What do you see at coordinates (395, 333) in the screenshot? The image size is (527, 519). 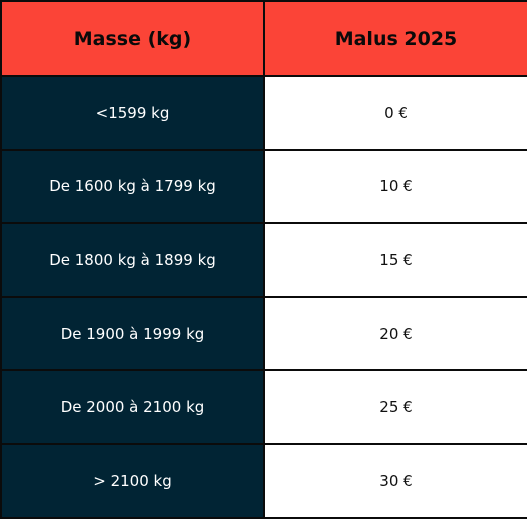 I see `malus-cell: 20 €` at bounding box center [395, 333].